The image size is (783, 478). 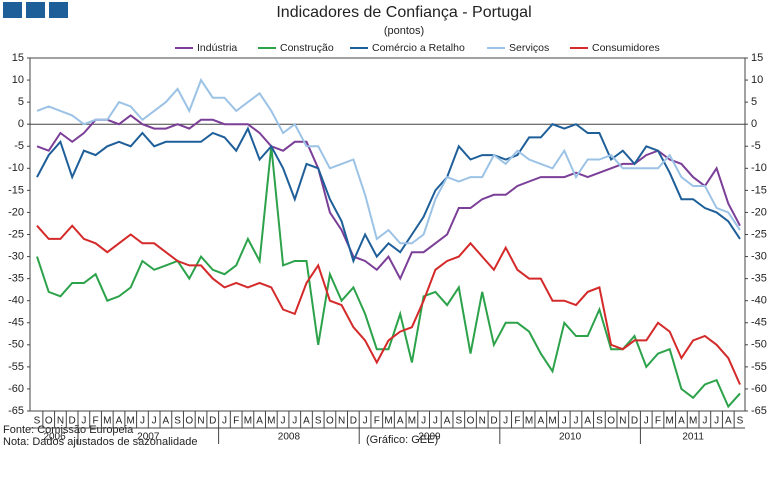 What do you see at coordinates (759, 234) in the screenshot?
I see `y2-tick-label: -25` at bounding box center [759, 234].